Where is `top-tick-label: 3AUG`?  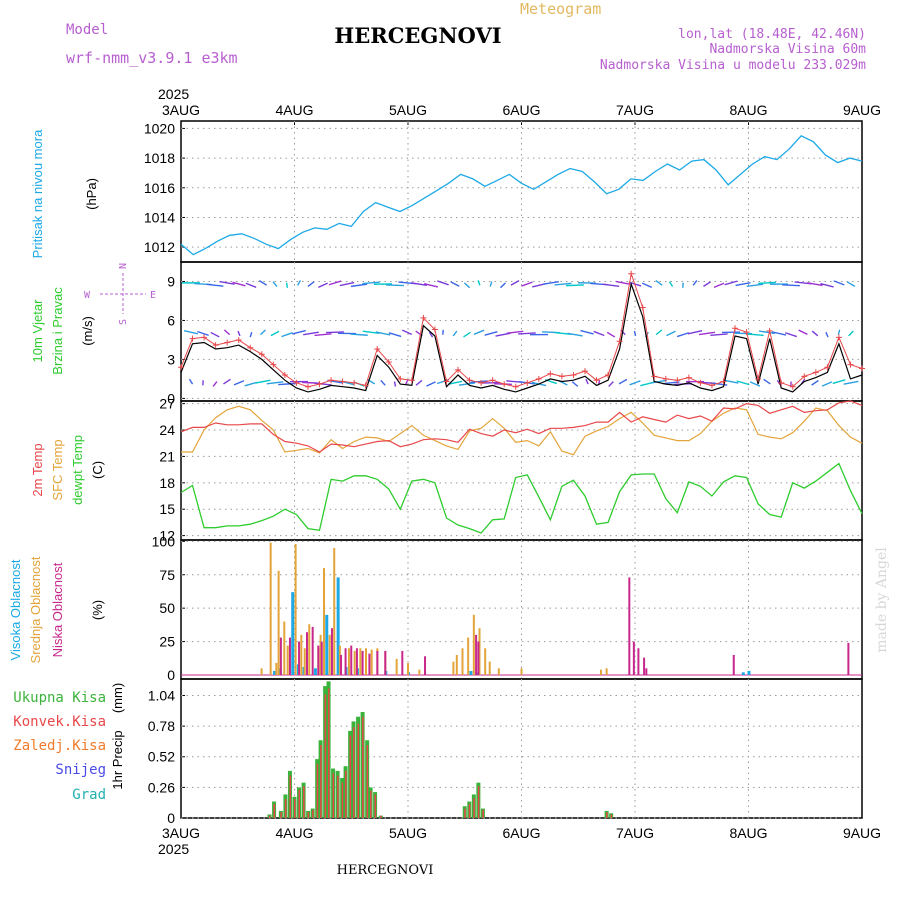 top-tick-label: 3AUG is located at coordinates (181, 110).